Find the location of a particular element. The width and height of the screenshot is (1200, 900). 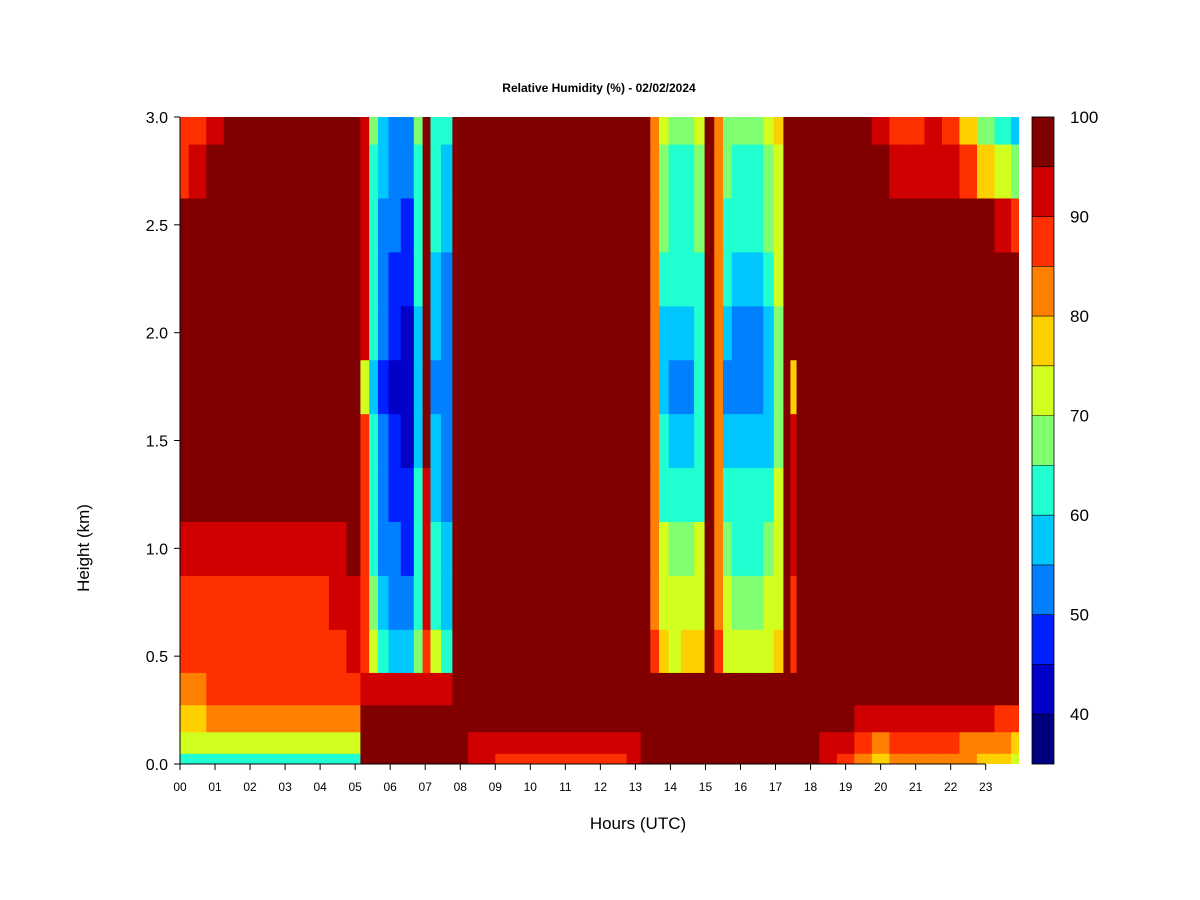

chart-title: Relative Humidity (%) - 02/02/2024 is located at coordinates (599, 88).